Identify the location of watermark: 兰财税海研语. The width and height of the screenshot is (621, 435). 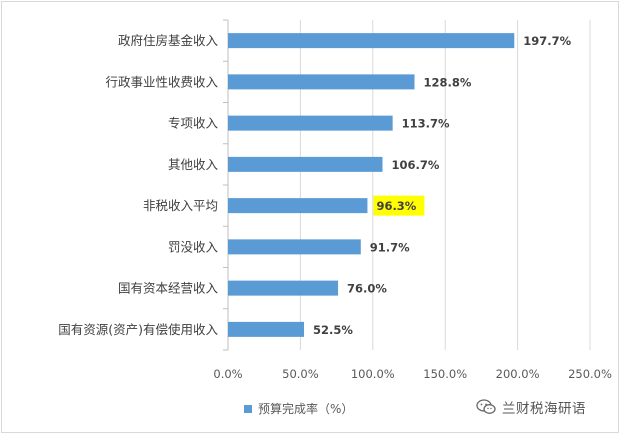
(531, 407).